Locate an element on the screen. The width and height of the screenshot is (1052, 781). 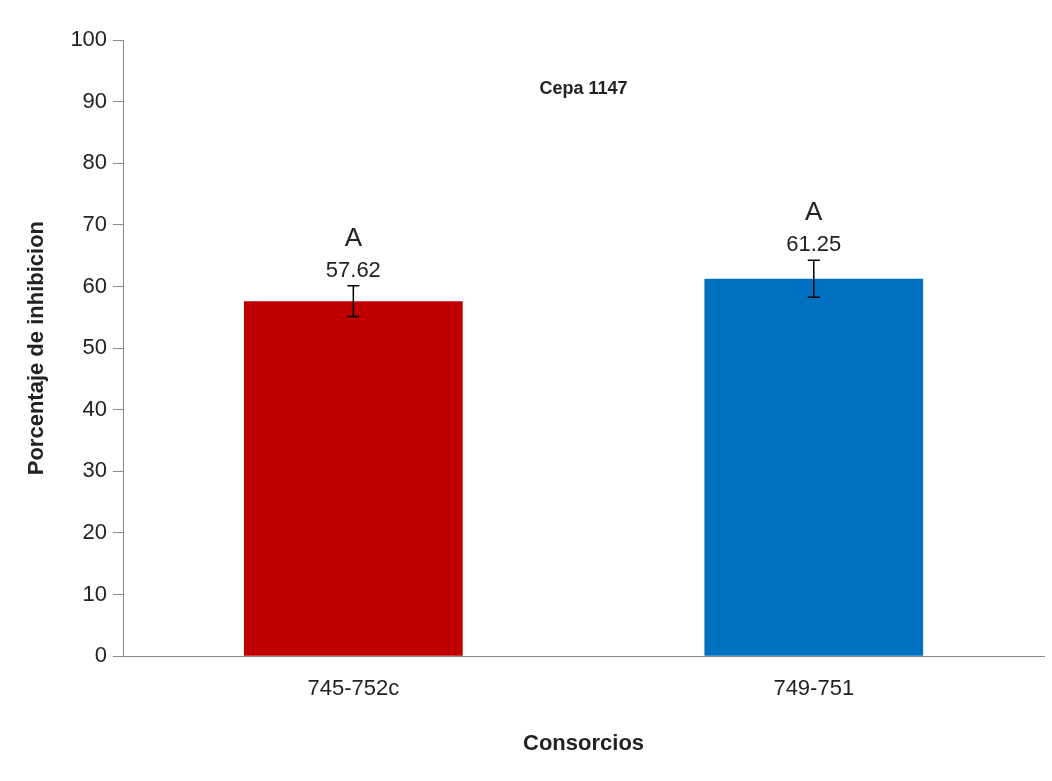
y-tick-label: 60 is located at coordinates (95, 285).